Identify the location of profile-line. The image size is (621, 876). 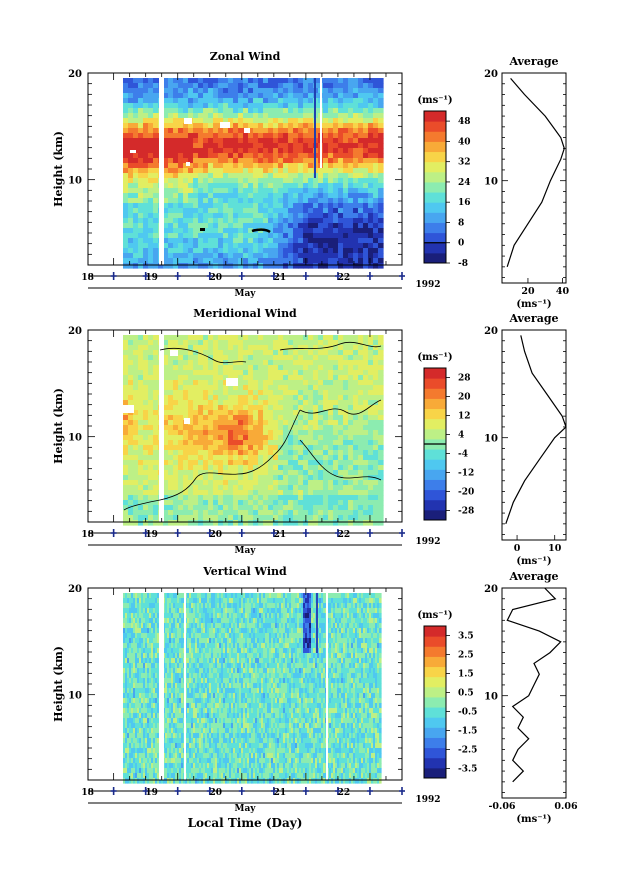
(535, 172).